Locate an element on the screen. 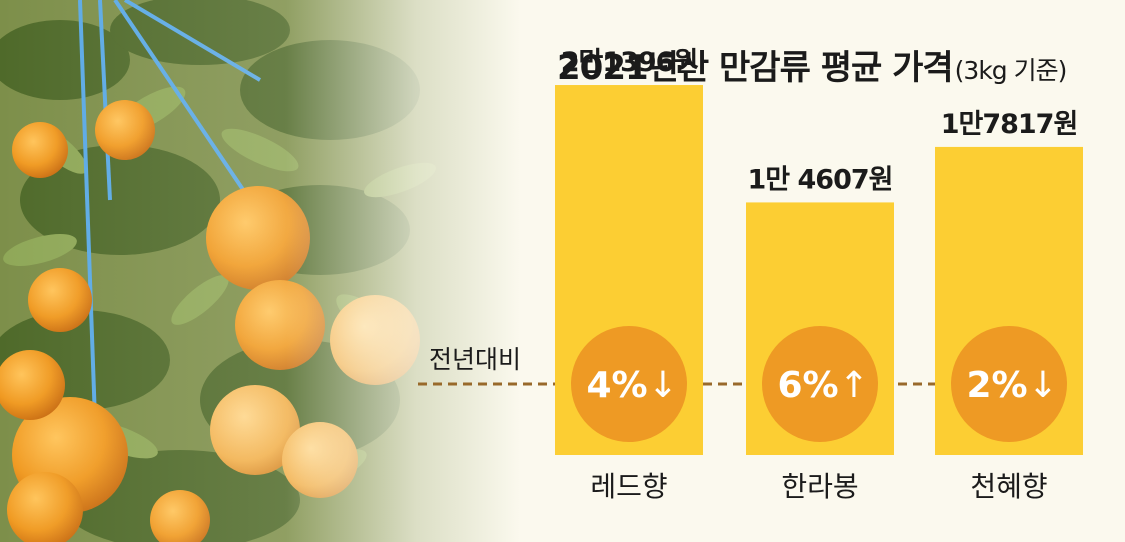 The height and width of the screenshot is (542, 1125). change-percent-2: 6% is located at coordinates (807, 385).